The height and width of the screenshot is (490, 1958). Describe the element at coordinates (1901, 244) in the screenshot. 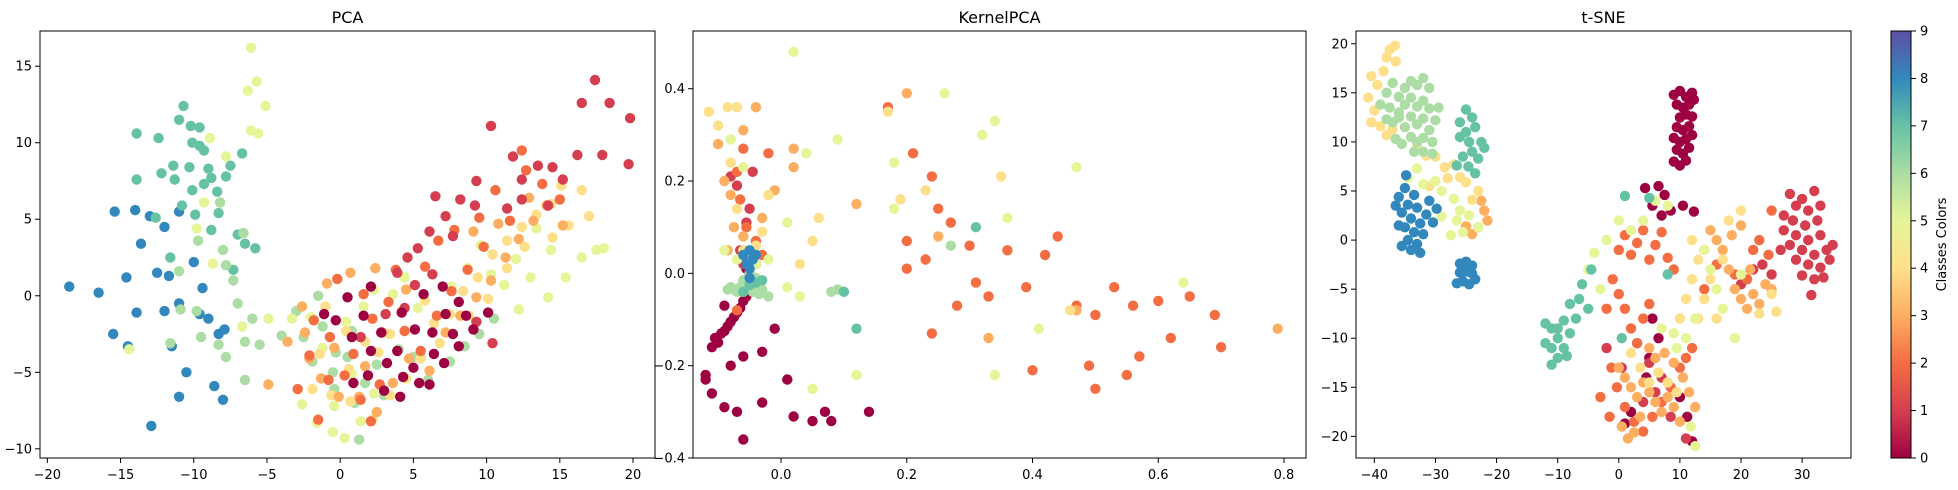

I see `colorbar-gradient` at that location.